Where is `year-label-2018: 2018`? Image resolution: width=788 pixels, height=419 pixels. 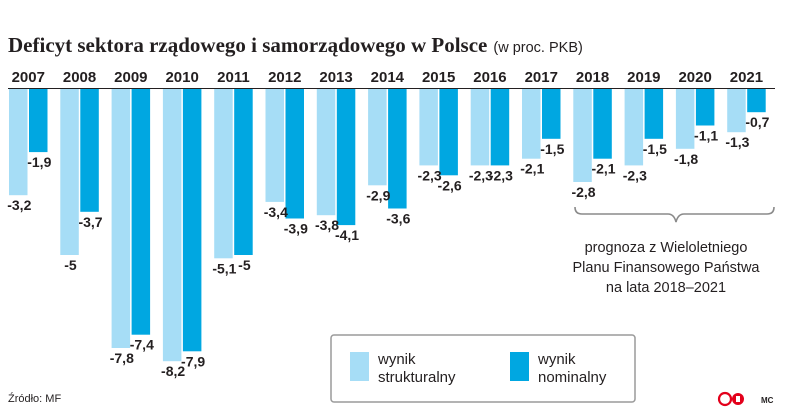 year-label-2018: 2018 is located at coordinates (592, 77).